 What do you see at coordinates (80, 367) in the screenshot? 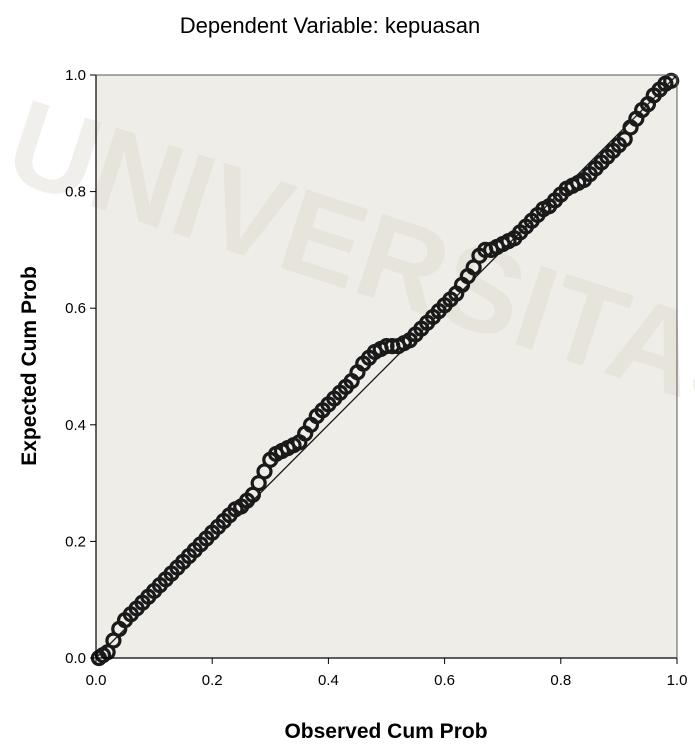
I see `y-axis-ticks: 0.0 0.2 0.4 0.6 0.8 1.0` at bounding box center [80, 367].